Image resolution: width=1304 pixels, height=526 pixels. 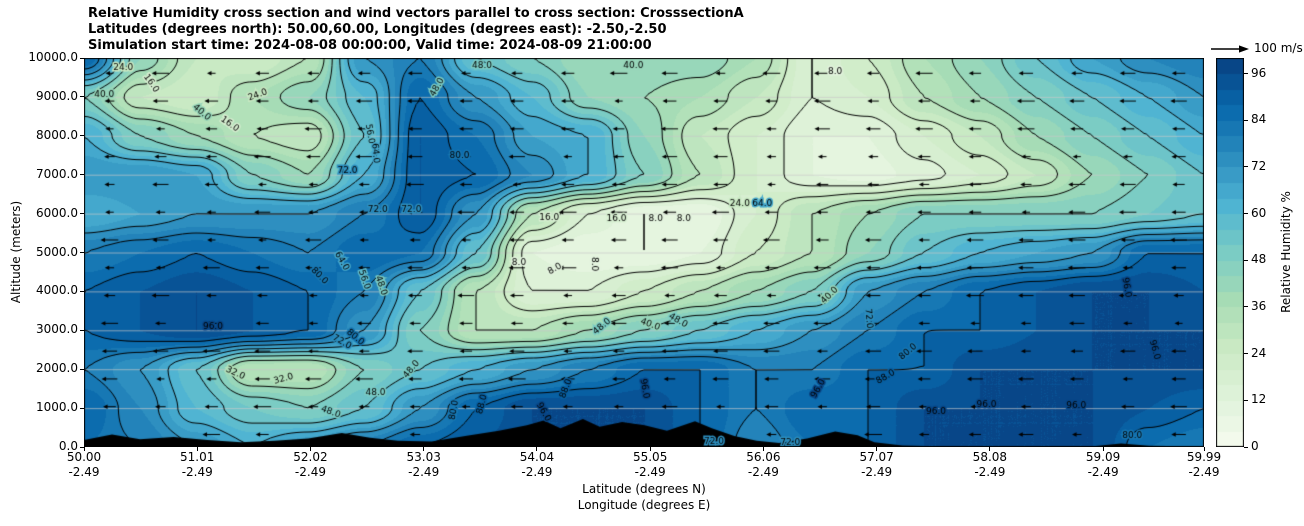 I want to click on y-tick-label: 8000.0, so click(x=57, y=134).